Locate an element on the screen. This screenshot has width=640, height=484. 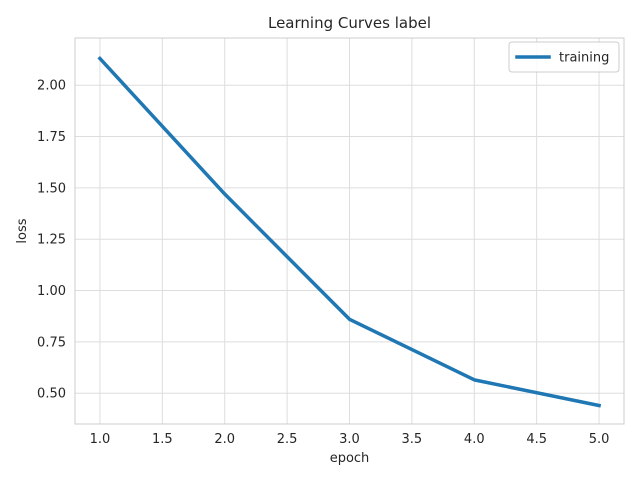
x-tick-label: 3.0 is located at coordinates (349, 439).